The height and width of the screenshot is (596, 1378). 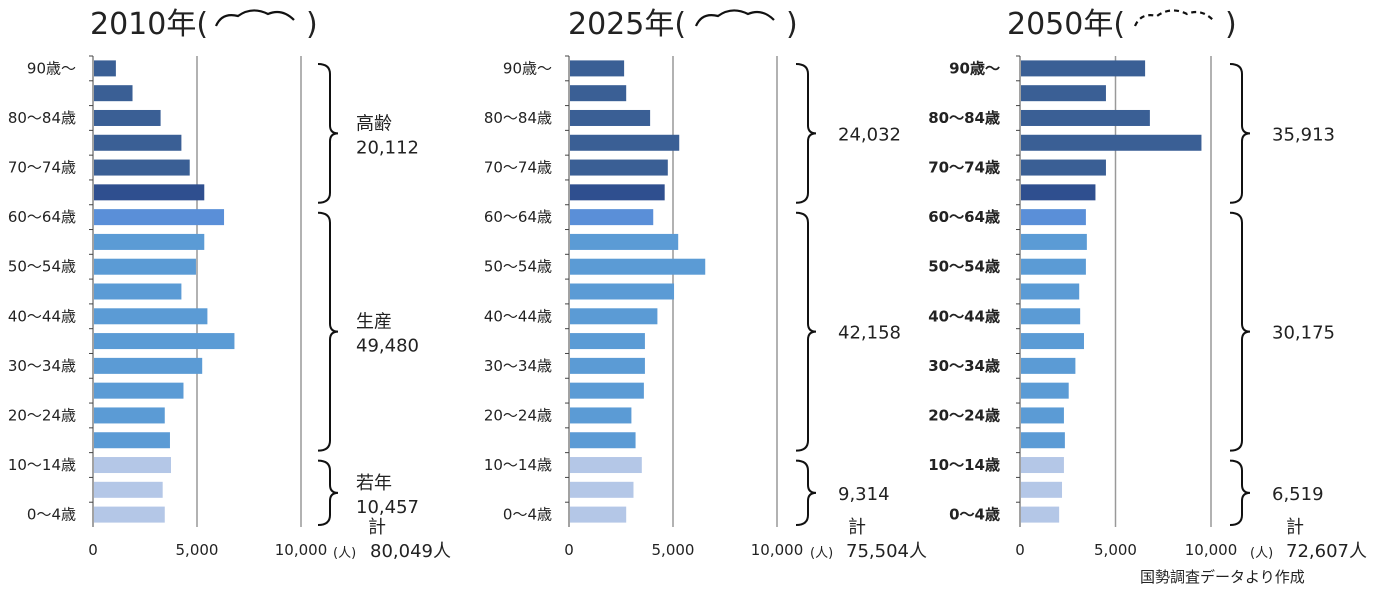 I want to click on group-name: 生産, so click(x=374, y=322).